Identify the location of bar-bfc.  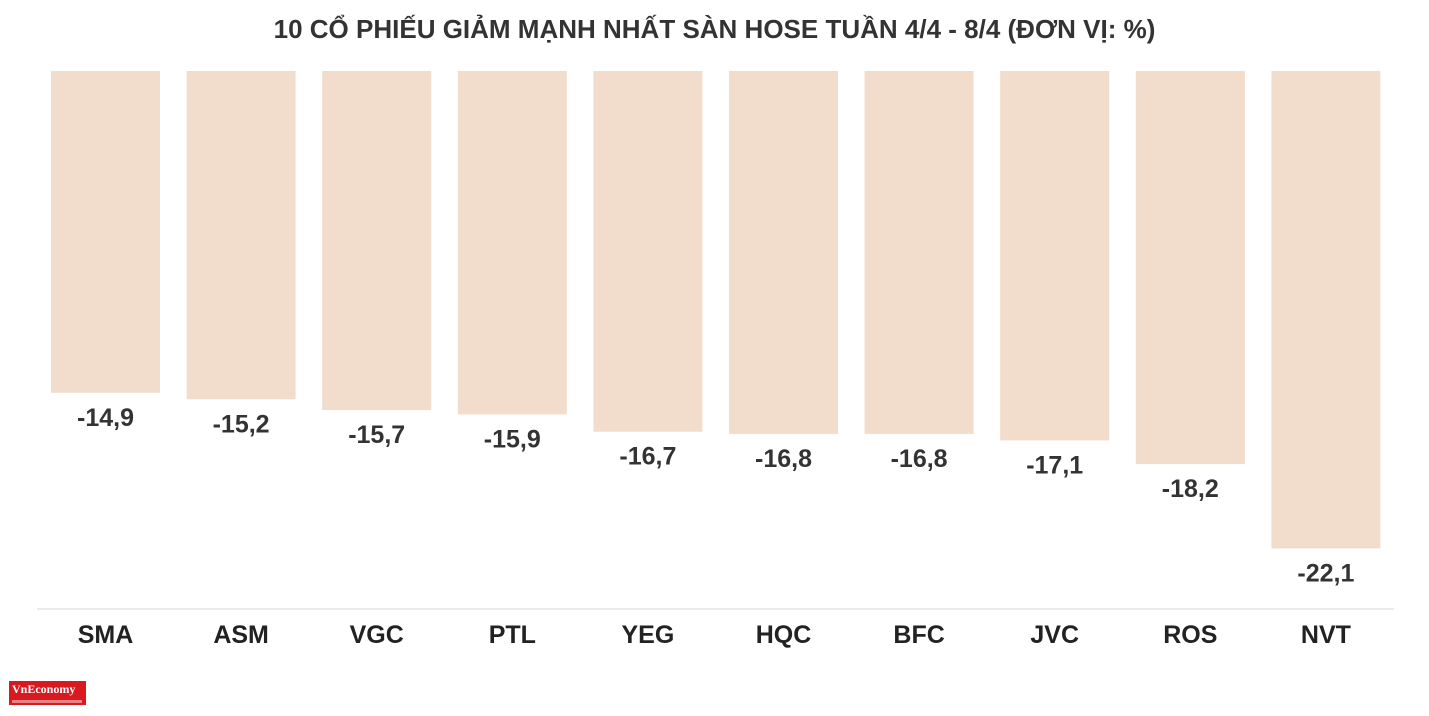
(919, 252).